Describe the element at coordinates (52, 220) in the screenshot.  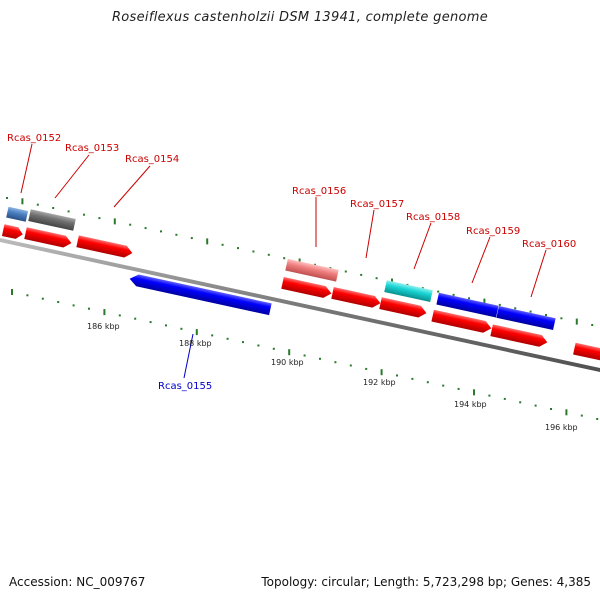
I see `gene-rcas-0153-arrow` at that location.